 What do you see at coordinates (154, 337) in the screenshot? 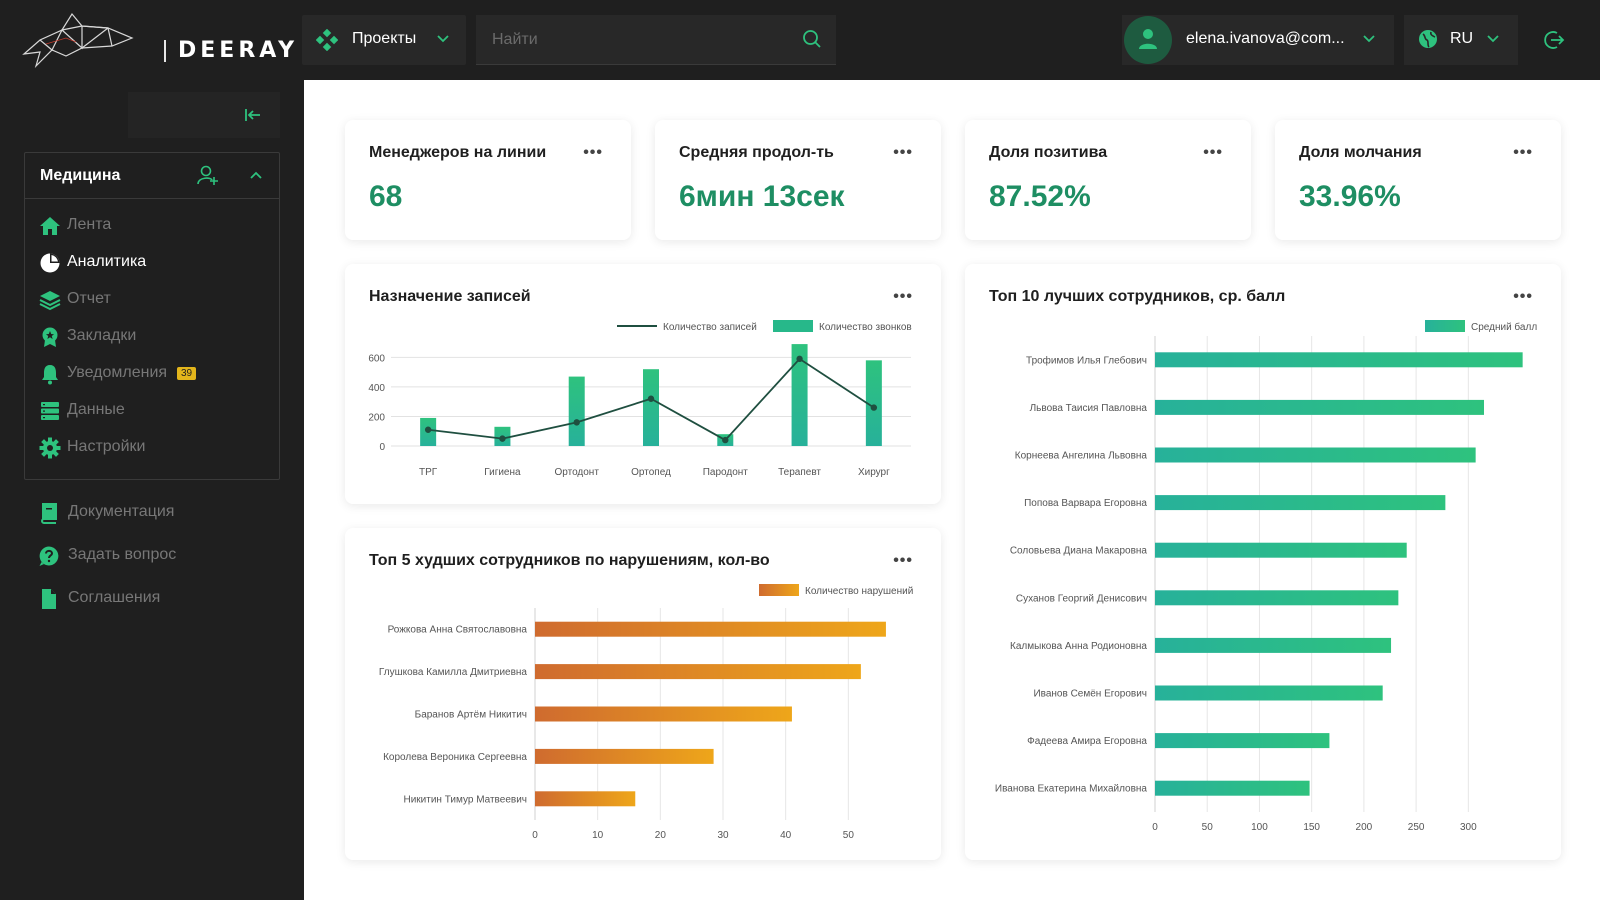
I see `sidebar-item-bookmarks: Закладки` at bounding box center [154, 337].